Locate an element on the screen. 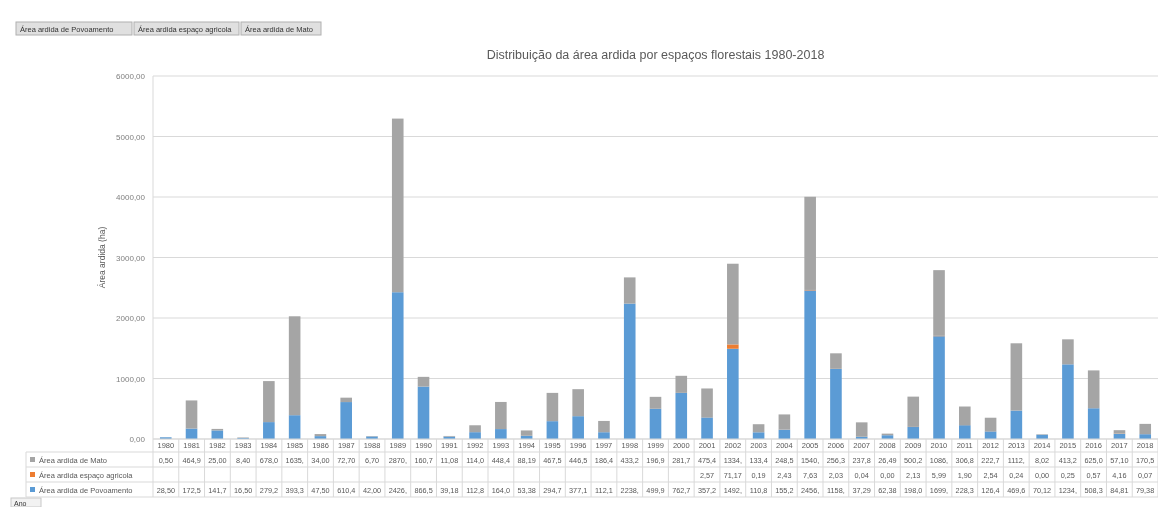 The height and width of the screenshot is (507, 1158). y-tick-label: 5000,00 is located at coordinates (131, 137).